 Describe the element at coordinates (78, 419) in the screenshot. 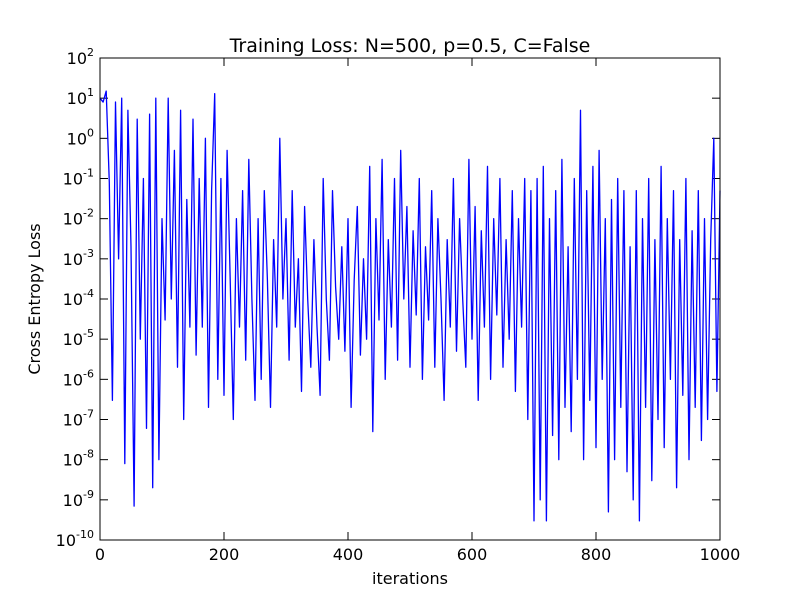

I see `y-tick-label: 10⁻⁷` at that location.